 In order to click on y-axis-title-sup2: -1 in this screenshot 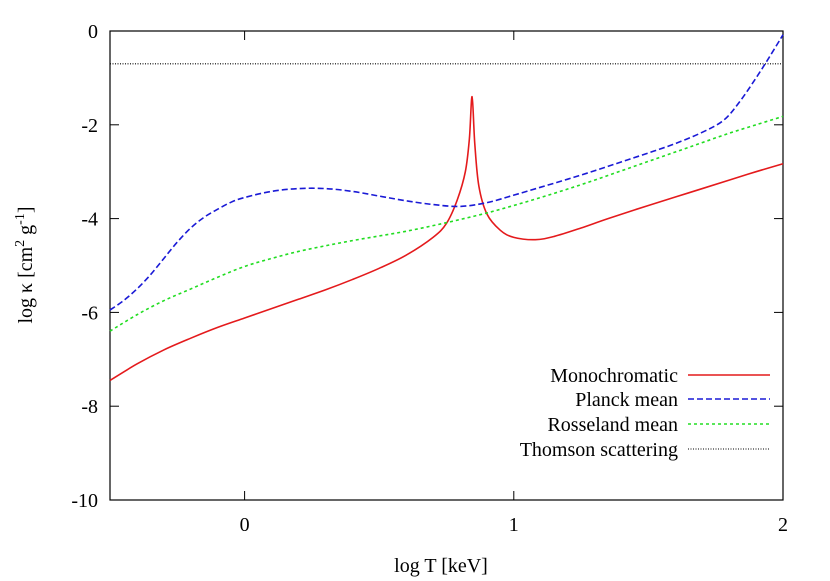, I will do `click(20, 219)`.